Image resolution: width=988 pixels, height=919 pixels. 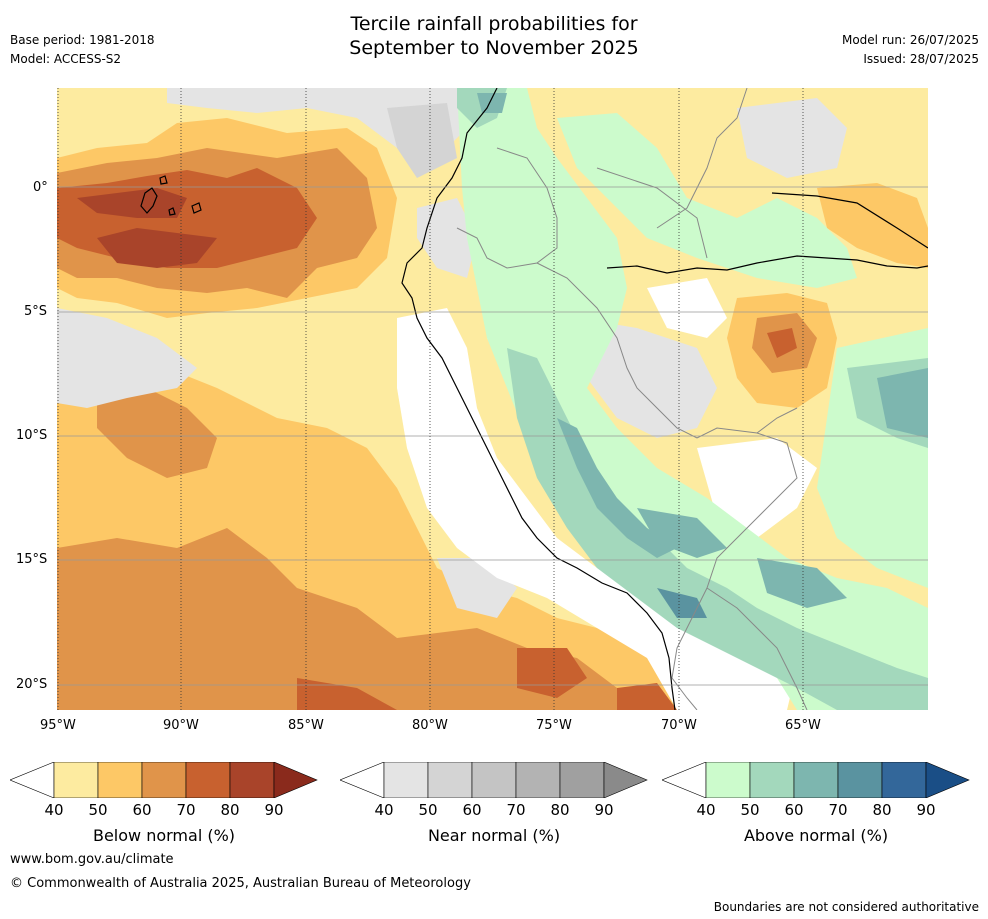 What do you see at coordinates (706, 810) in the screenshot?
I see `cb3-tick-40: 40` at bounding box center [706, 810].